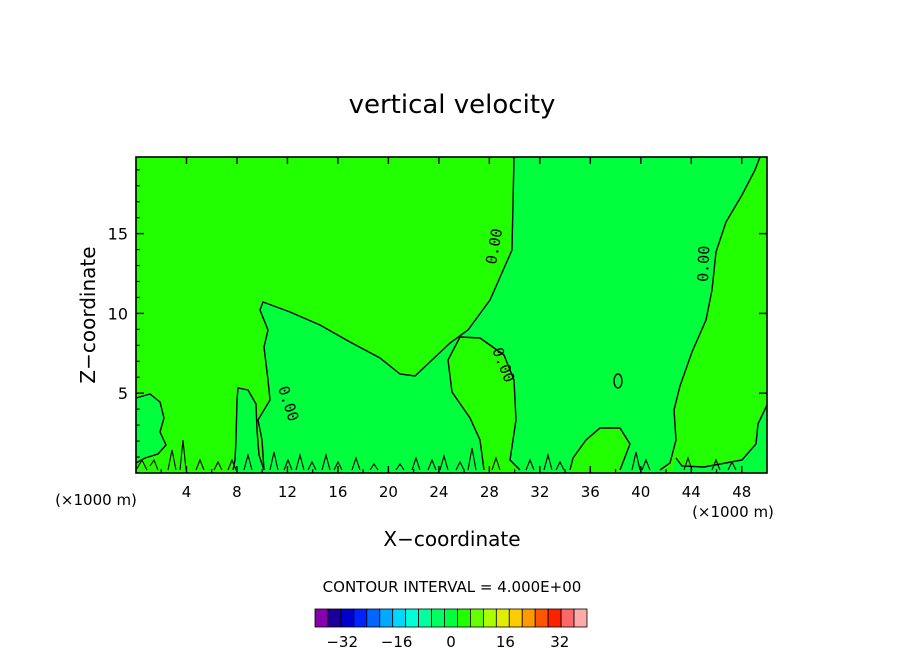 This screenshot has height=654, width=904. Describe the element at coordinates (452, 587) in the screenshot. I see `contour-interval-label: CONTOUR INTERVAL = 4.000E+00` at that location.